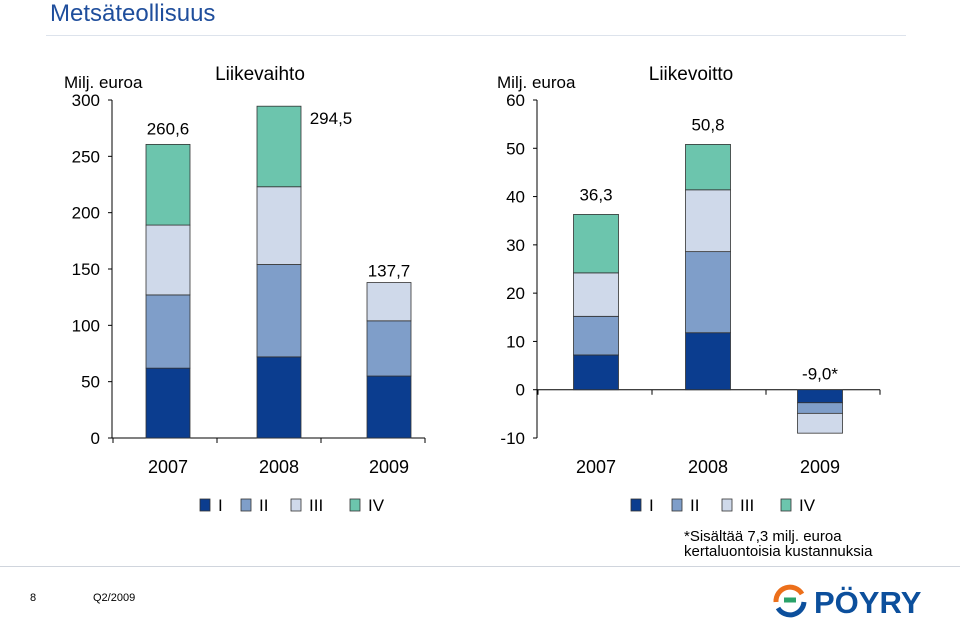  What do you see at coordinates (133, 13) in the screenshot?
I see `page-title: Metsäteollisuus` at bounding box center [133, 13].